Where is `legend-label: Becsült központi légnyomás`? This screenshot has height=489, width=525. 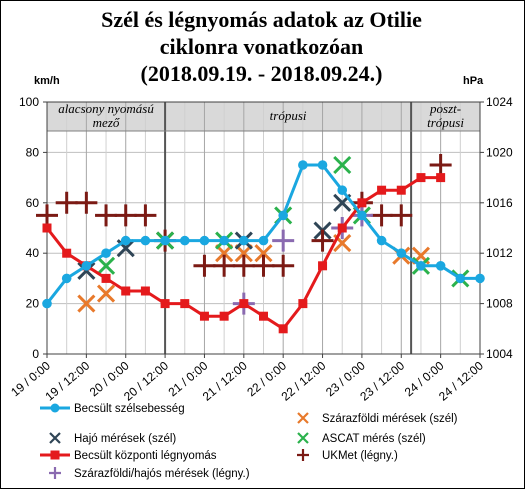
legend-label: Becsült központi légnyomás is located at coordinates (145, 456).